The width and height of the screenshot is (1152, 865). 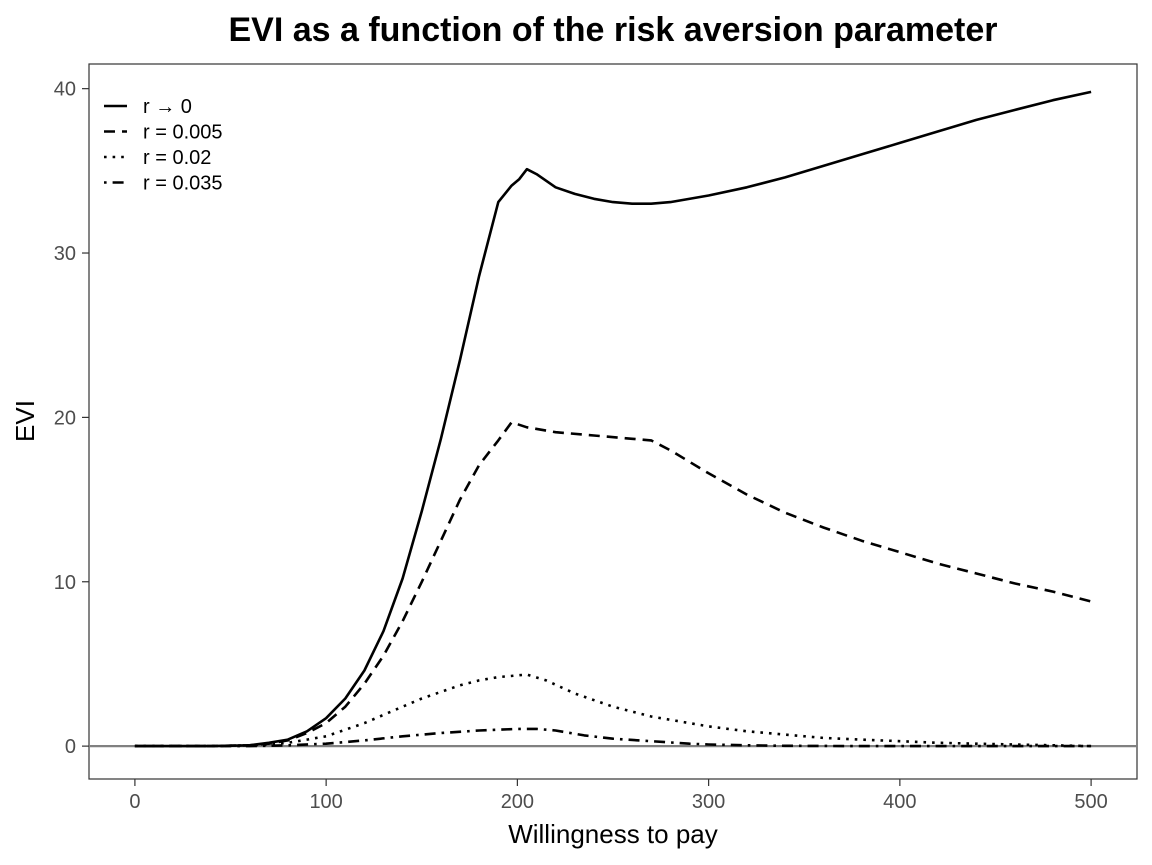 What do you see at coordinates (70, 747) in the screenshot?
I see `y-tick-label: 0` at bounding box center [70, 747].